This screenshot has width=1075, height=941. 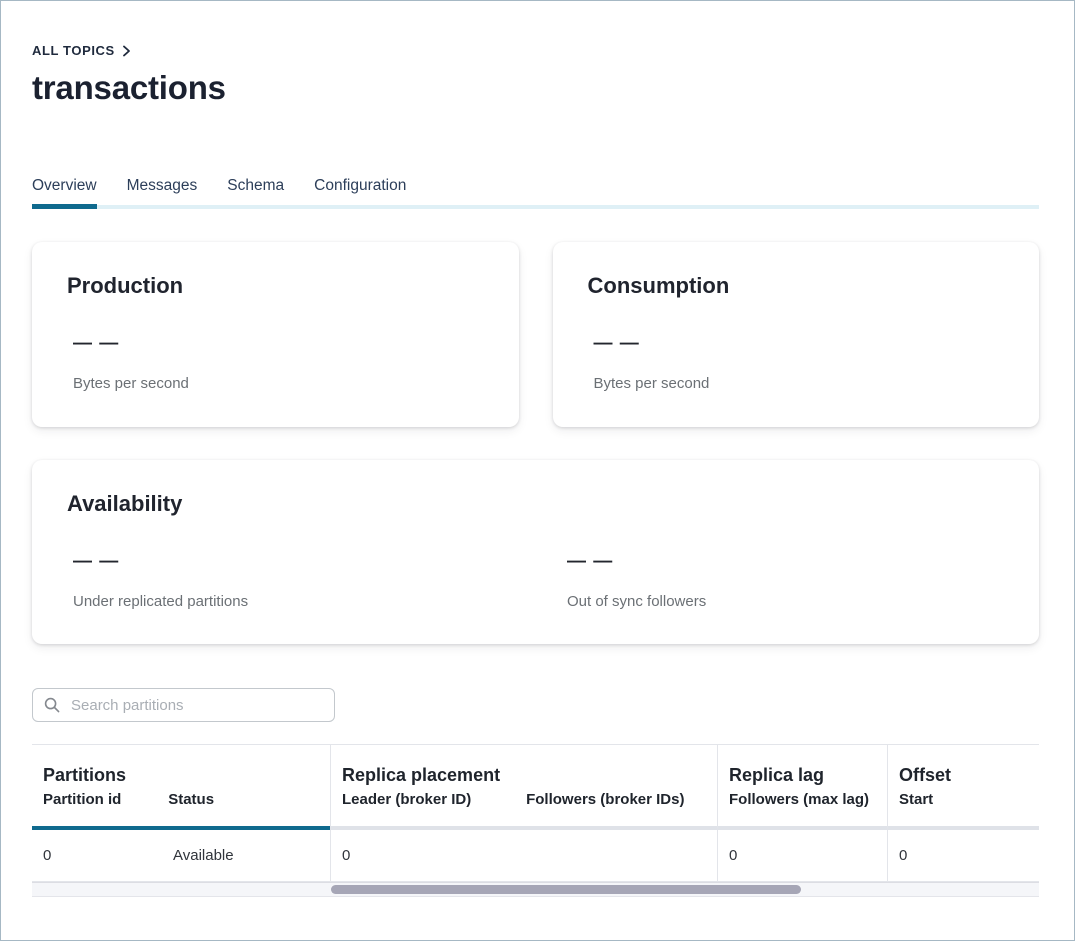 I want to click on search-partitions-container, so click(x=183, y=705).